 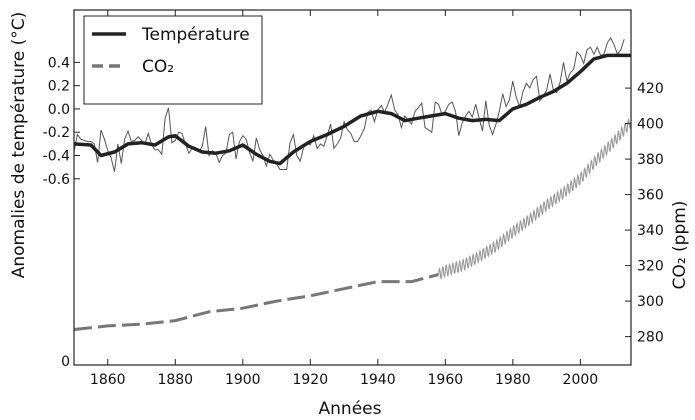 I want to click on right-tick-label: 380, so click(x=650, y=160).